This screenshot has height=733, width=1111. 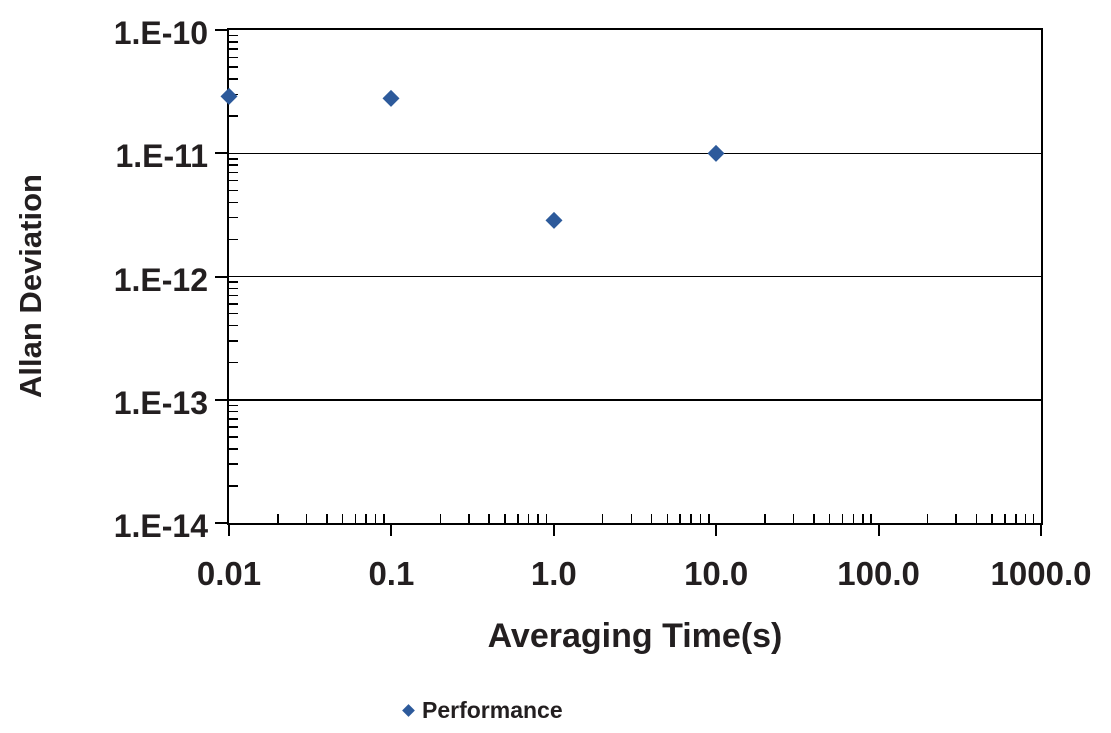 What do you see at coordinates (408, 710) in the screenshot?
I see `legend-diamond-icon` at bounding box center [408, 710].